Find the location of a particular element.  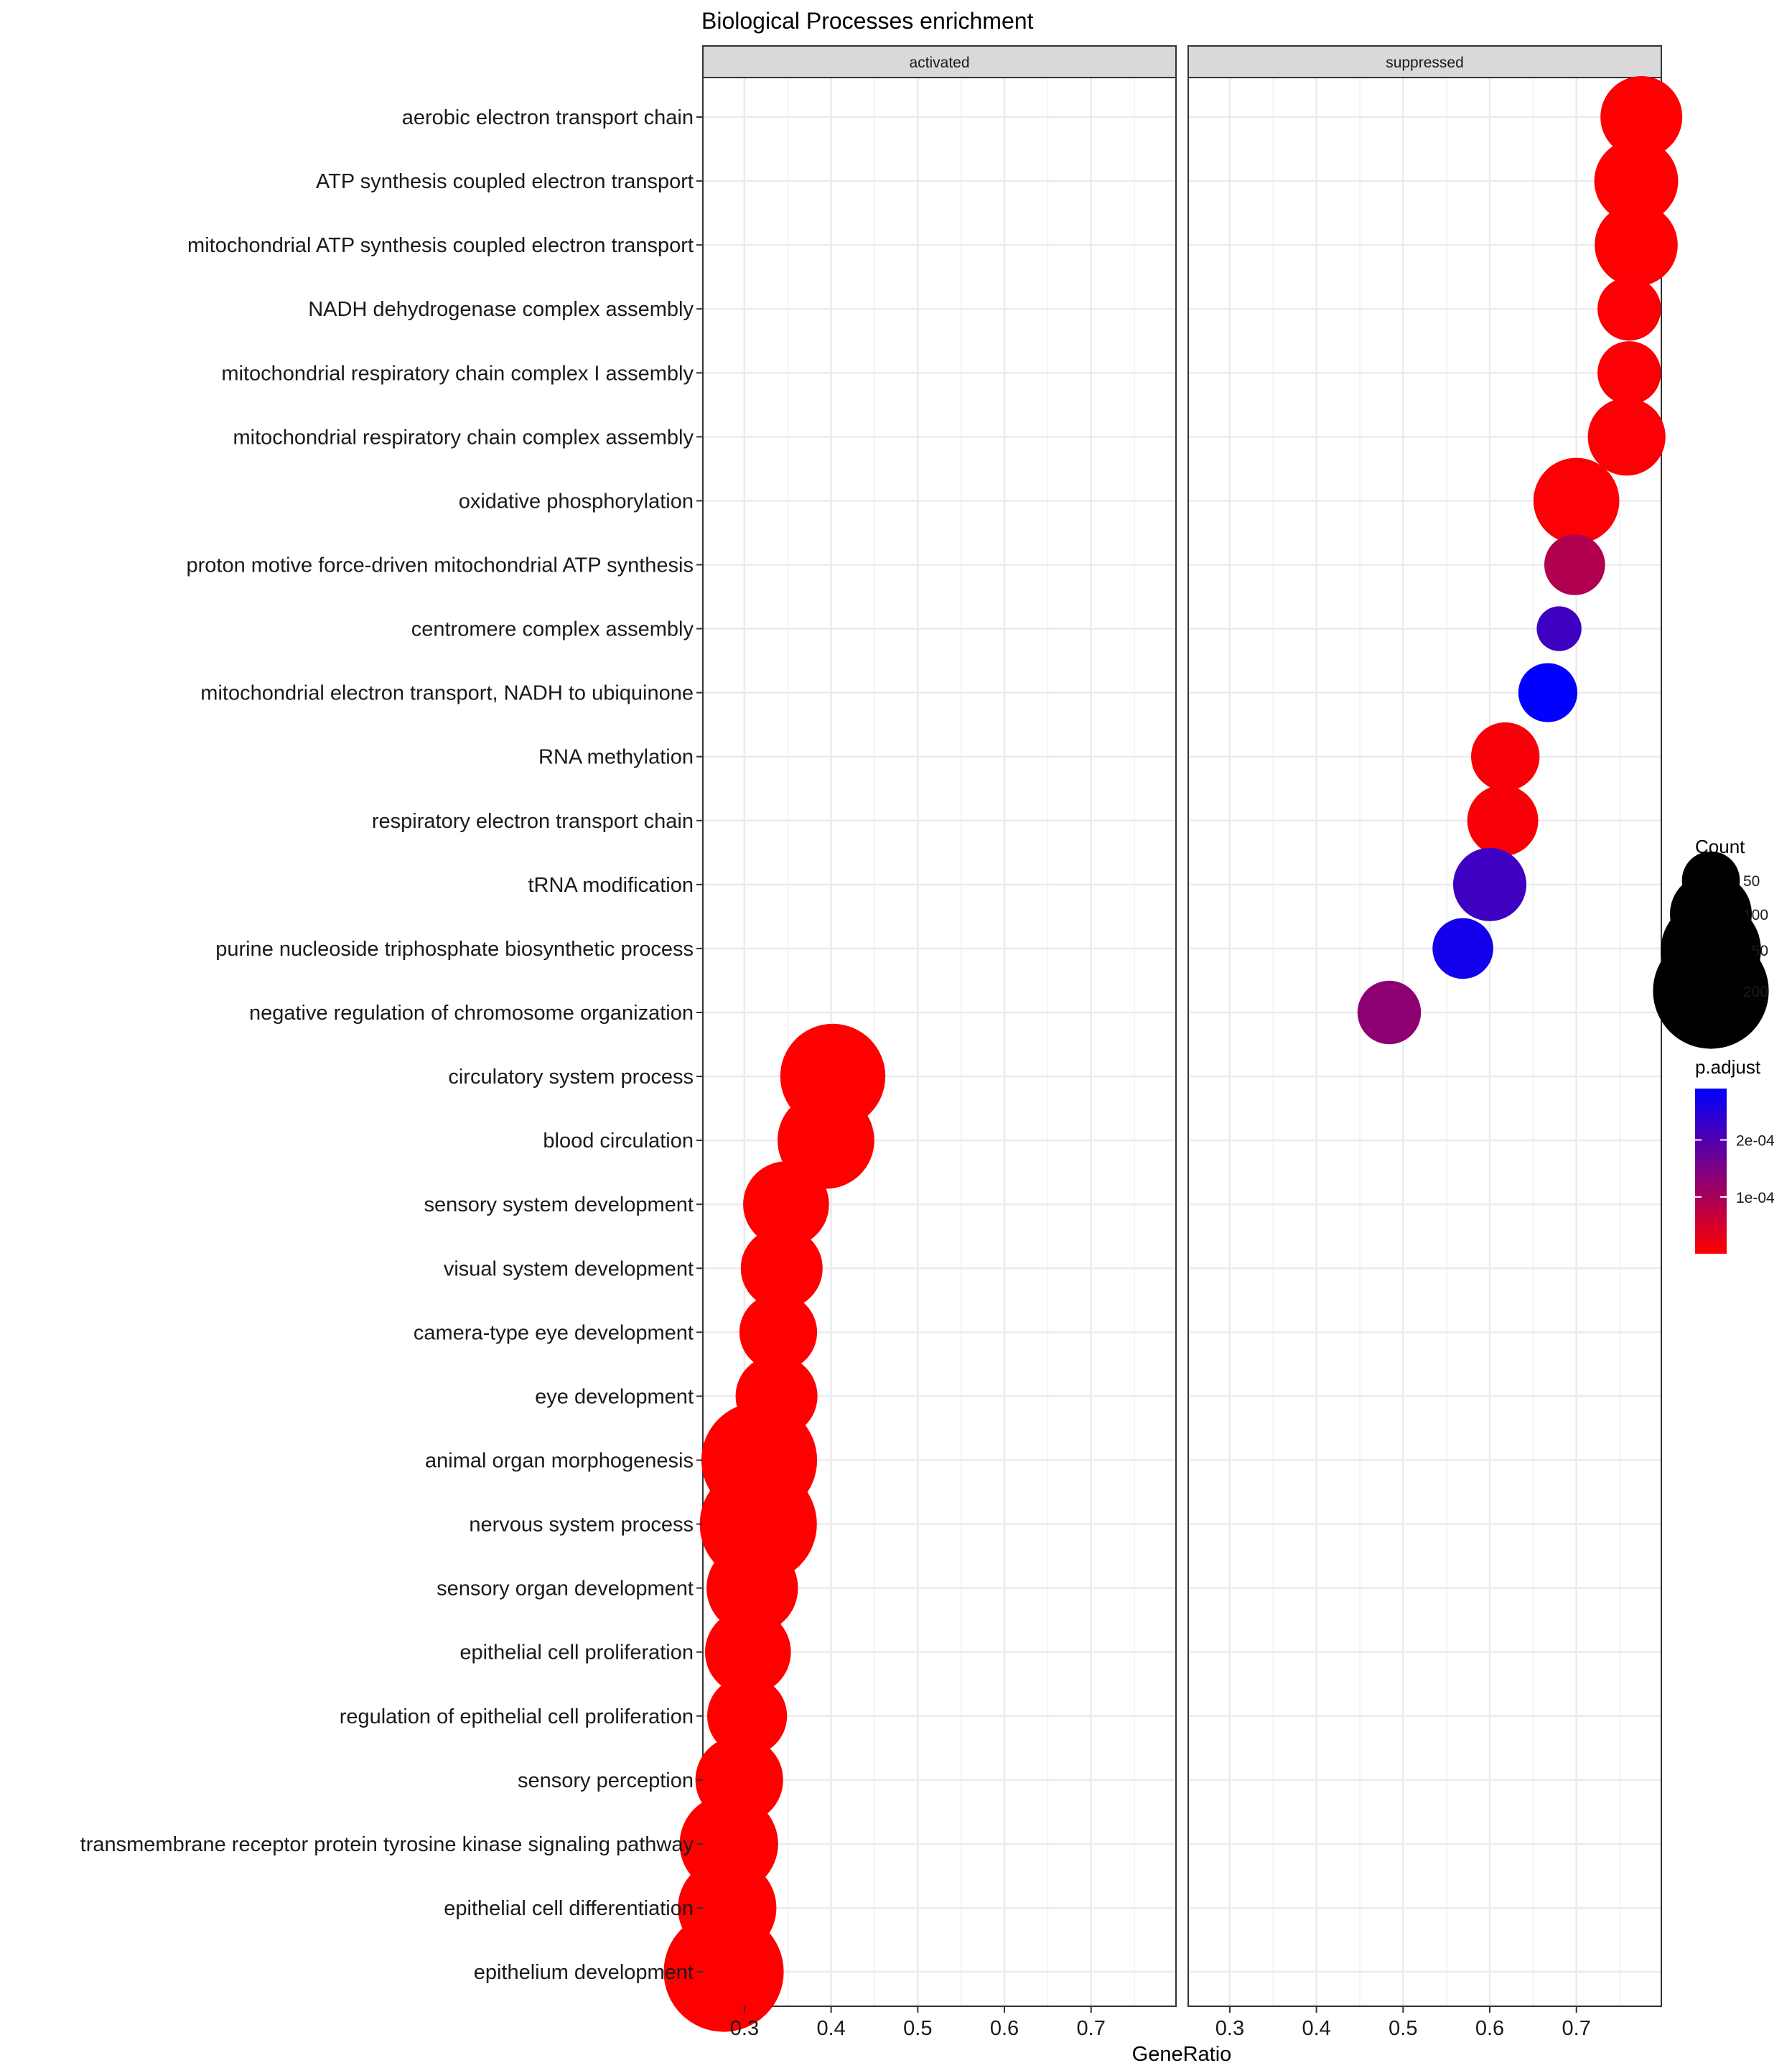

y-tick-label: aerobic electron transport chain is located at coordinates (548, 117).